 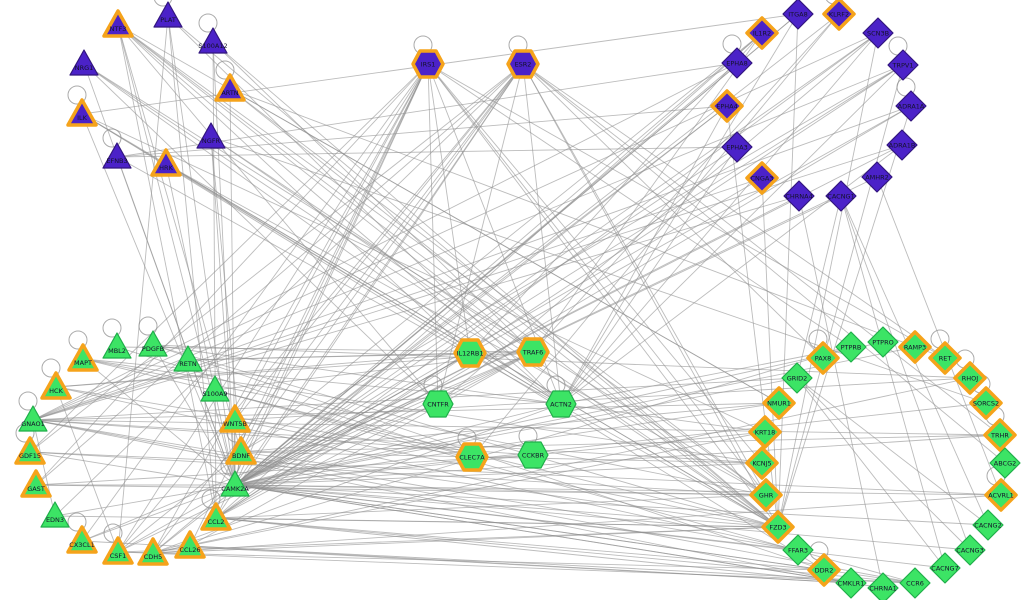 What do you see at coordinates (762, 33) in the screenshot?
I see `node-IL1R2: IL1R2` at bounding box center [762, 33].